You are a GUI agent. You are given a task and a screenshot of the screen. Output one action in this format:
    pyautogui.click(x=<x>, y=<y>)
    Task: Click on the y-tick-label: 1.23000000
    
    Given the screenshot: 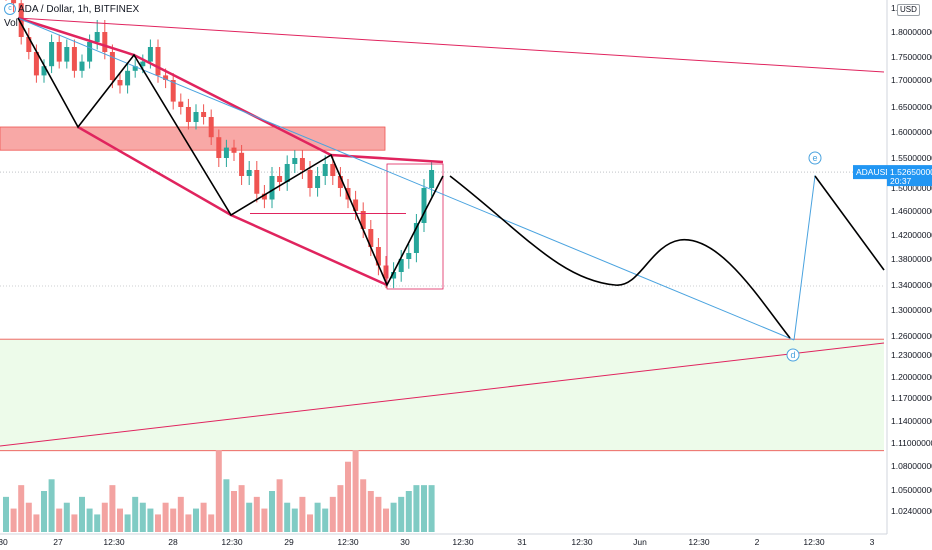 What is the action you would take?
    pyautogui.click(x=911, y=355)
    